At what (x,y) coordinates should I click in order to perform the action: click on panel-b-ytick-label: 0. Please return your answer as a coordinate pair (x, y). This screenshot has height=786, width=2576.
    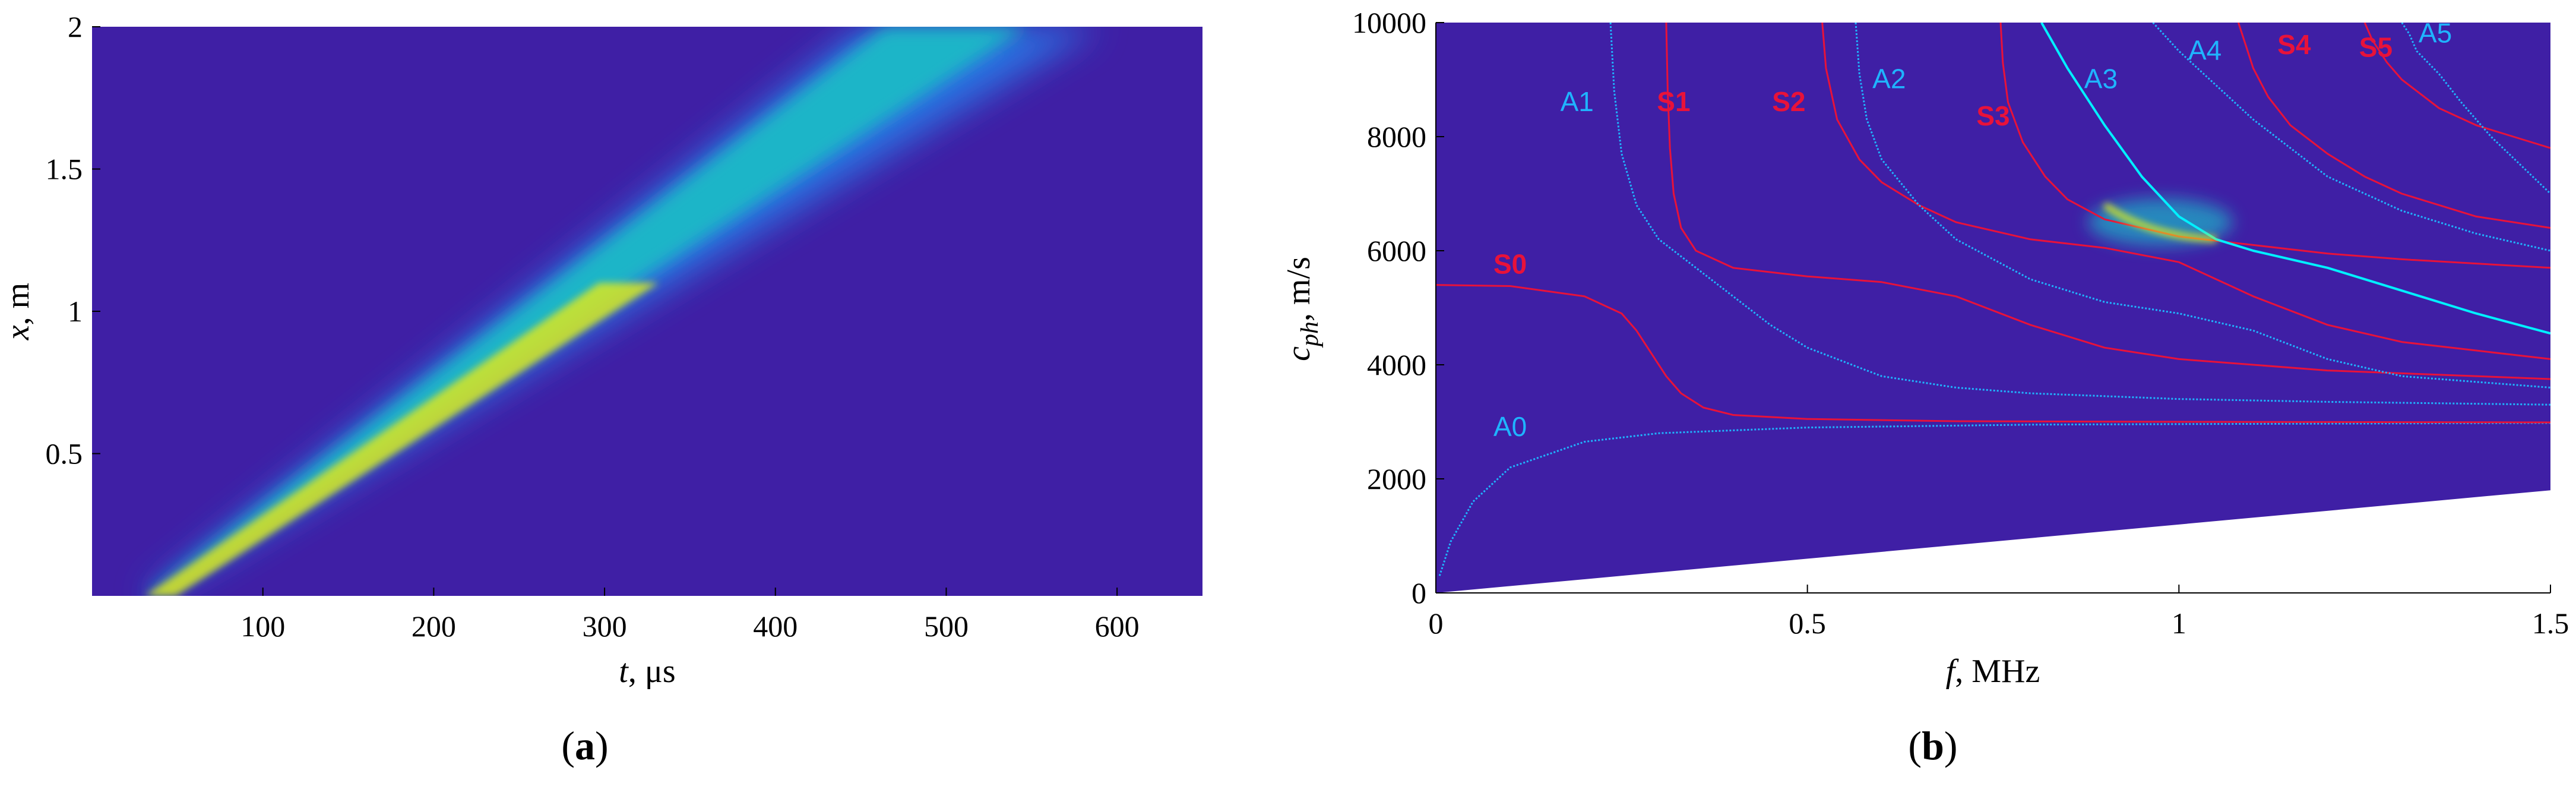
    Looking at the image, I should click on (1419, 593).